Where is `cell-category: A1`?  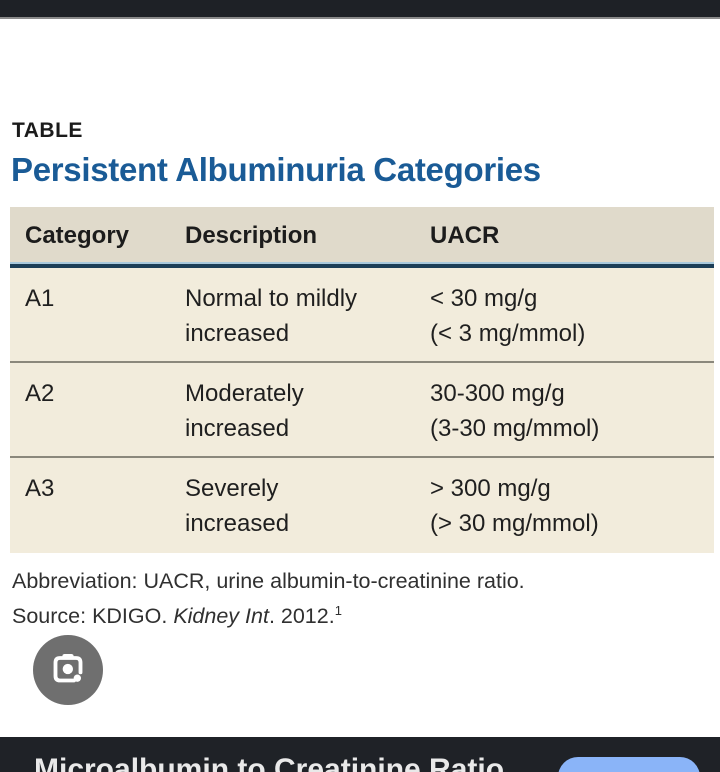
cell-category: A1 is located at coordinates (40, 298).